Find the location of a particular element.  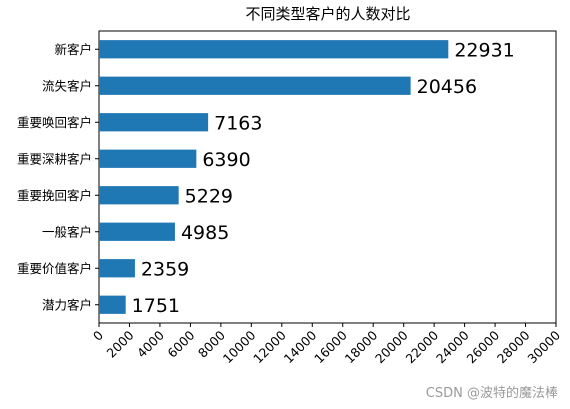

bar-value-label: 1751 is located at coordinates (156, 306).